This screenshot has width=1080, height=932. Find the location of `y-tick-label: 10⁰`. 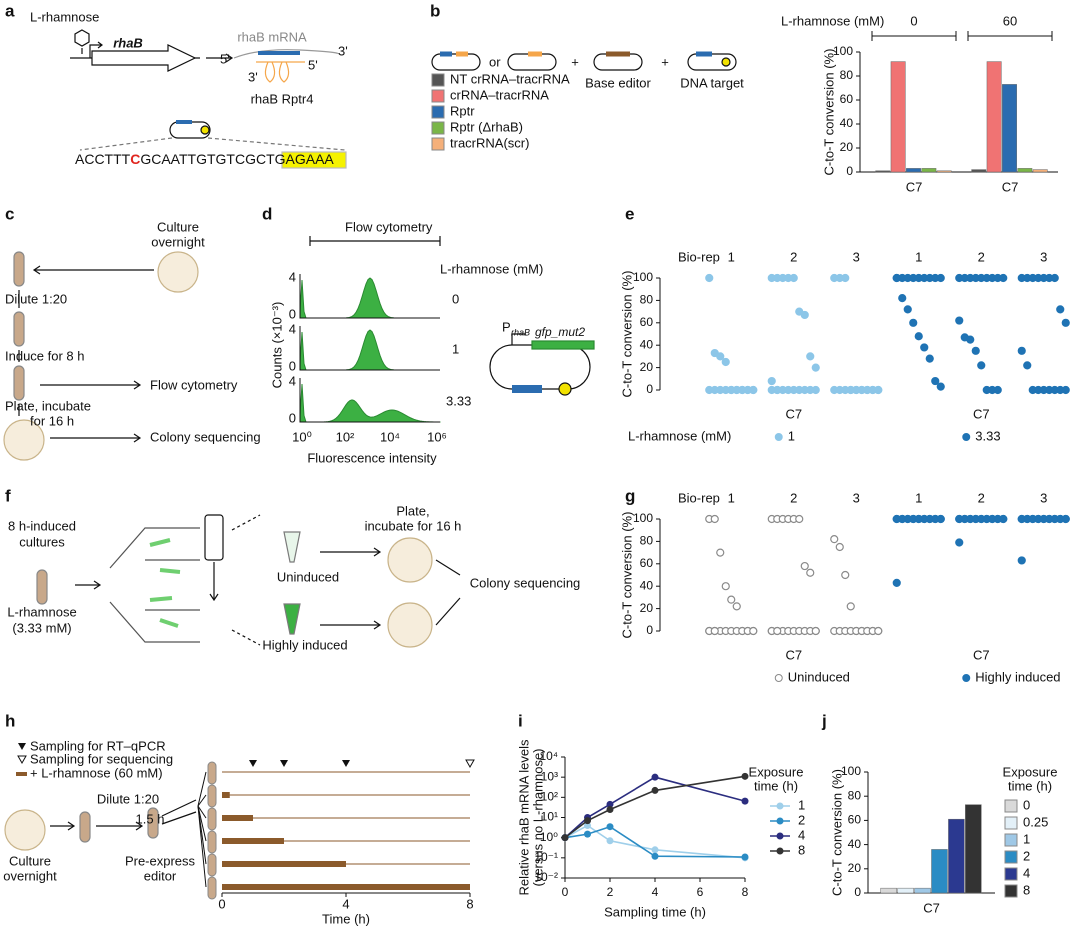

y-tick-label: 10⁰ is located at coordinates (549, 837).